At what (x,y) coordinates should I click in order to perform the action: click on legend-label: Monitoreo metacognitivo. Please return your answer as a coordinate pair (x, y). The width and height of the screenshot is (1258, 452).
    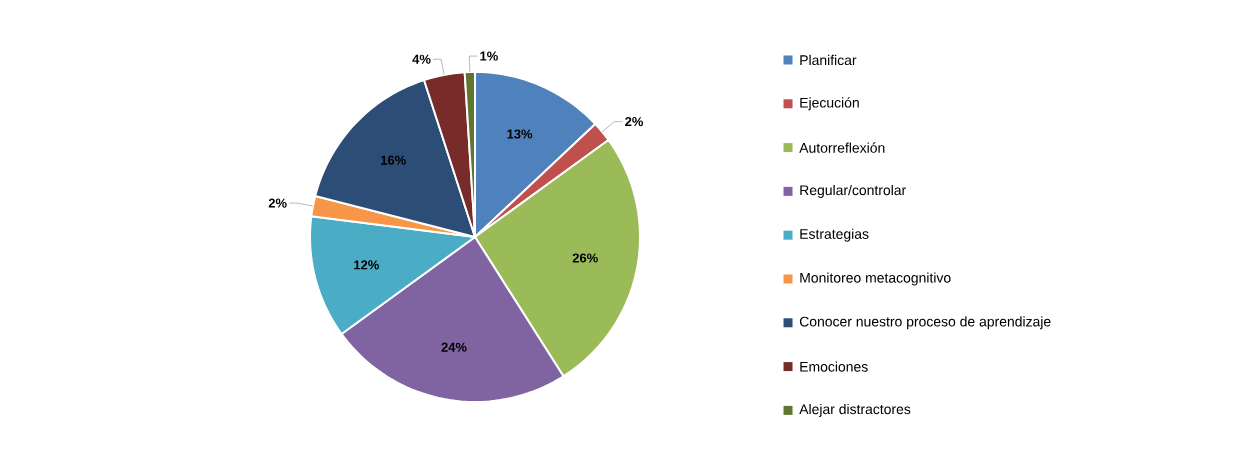
    Looking at the image, I should click on (875, 279).